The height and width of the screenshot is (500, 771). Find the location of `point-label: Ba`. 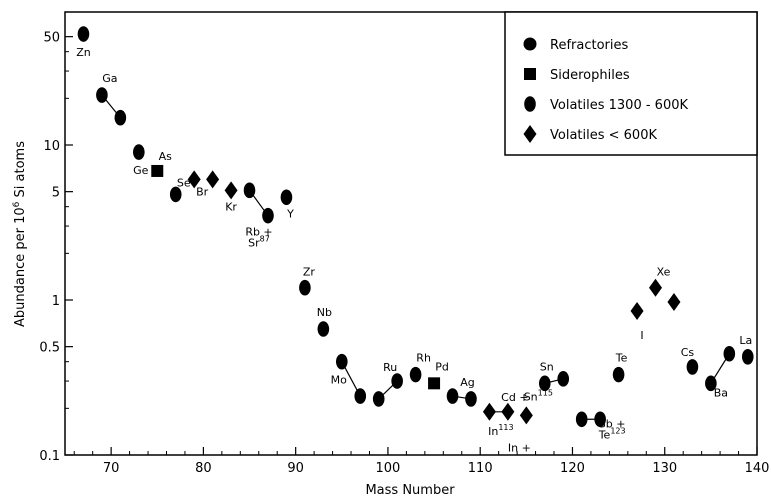

point-label: Ba is located at coordinates (721, 392).